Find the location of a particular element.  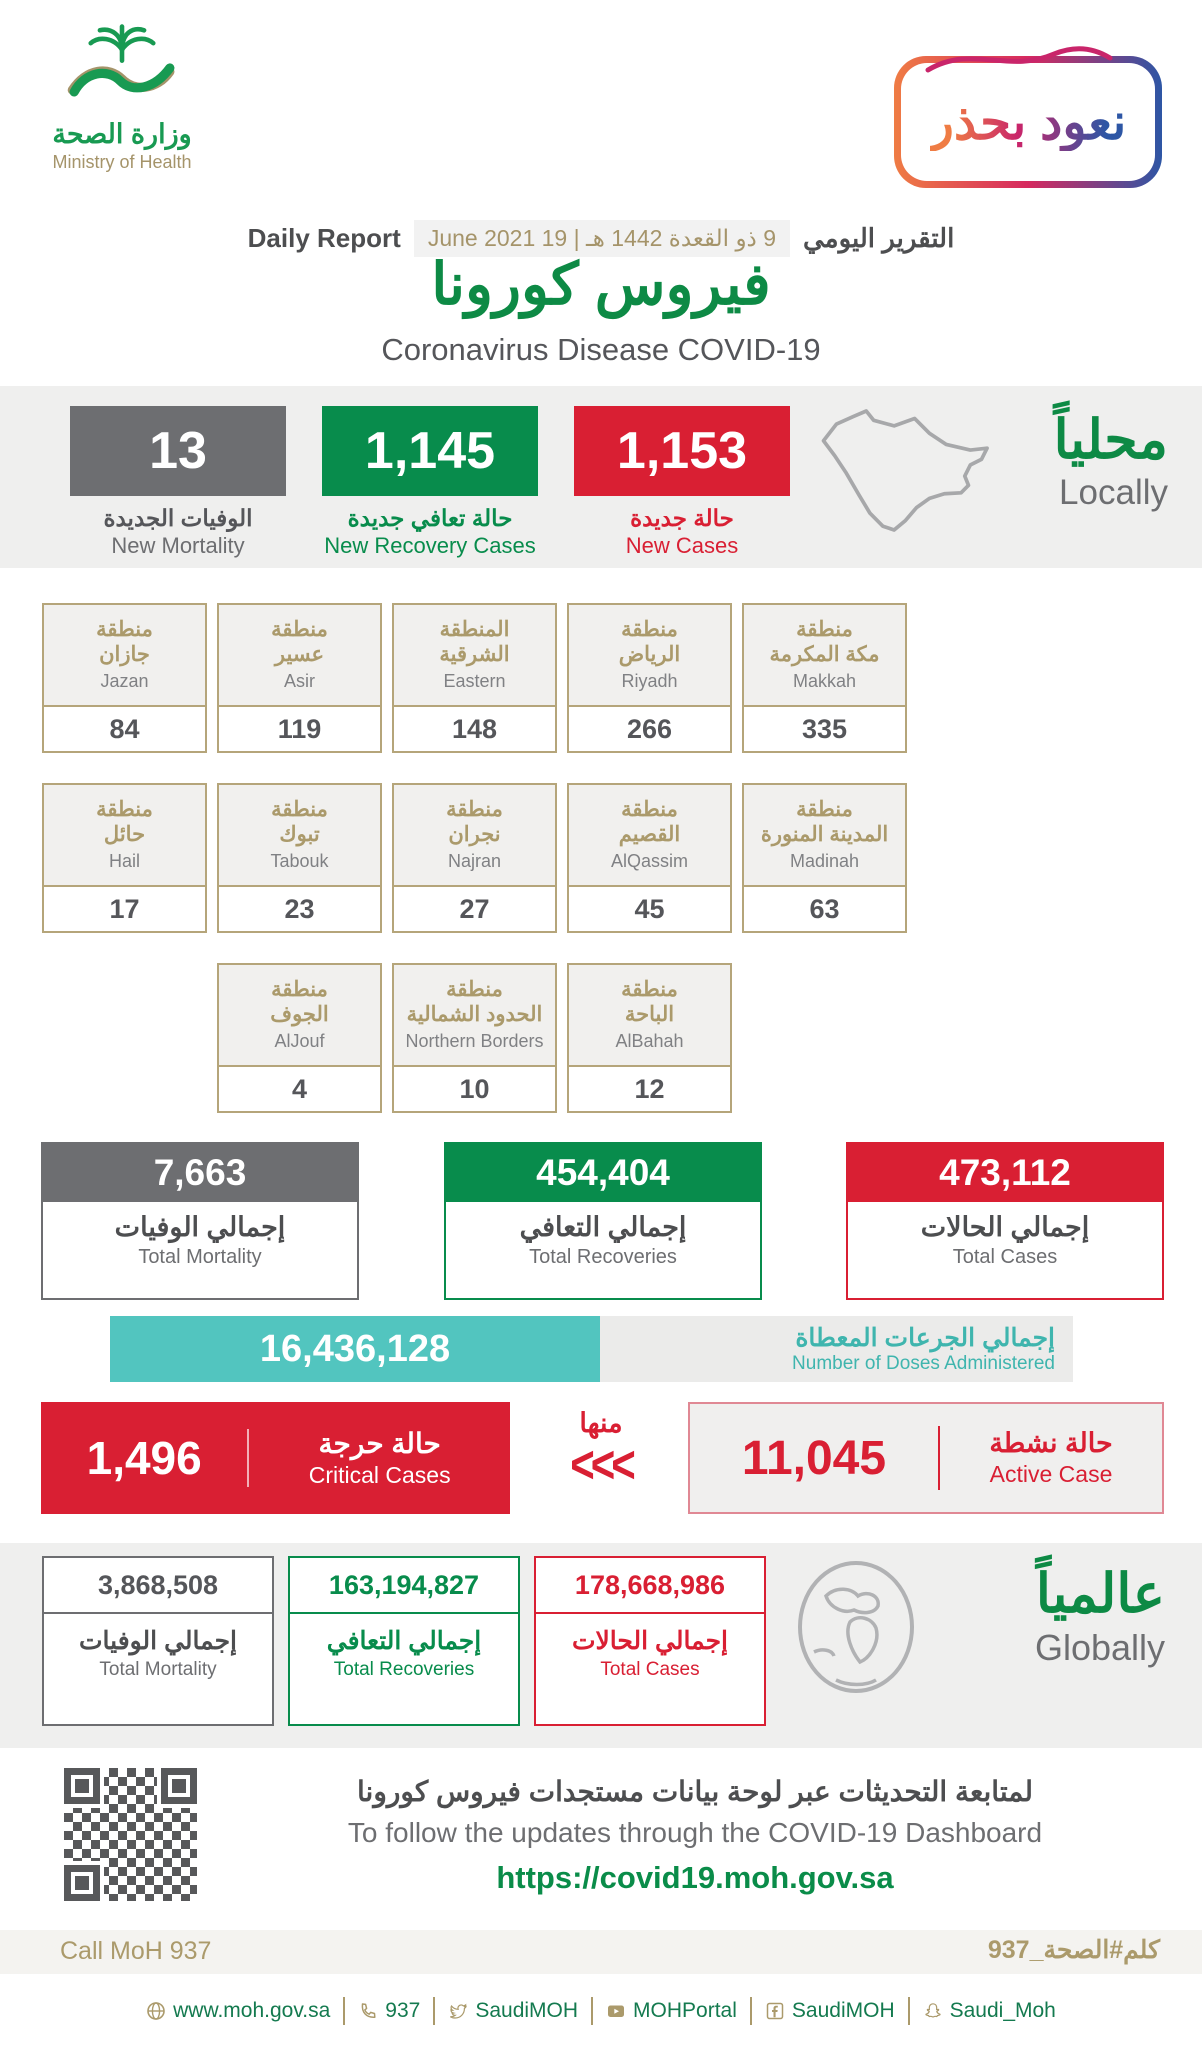

dashboard-url-link: https://covid19.moh.gov.sa is located at coordinates (695, 1877).